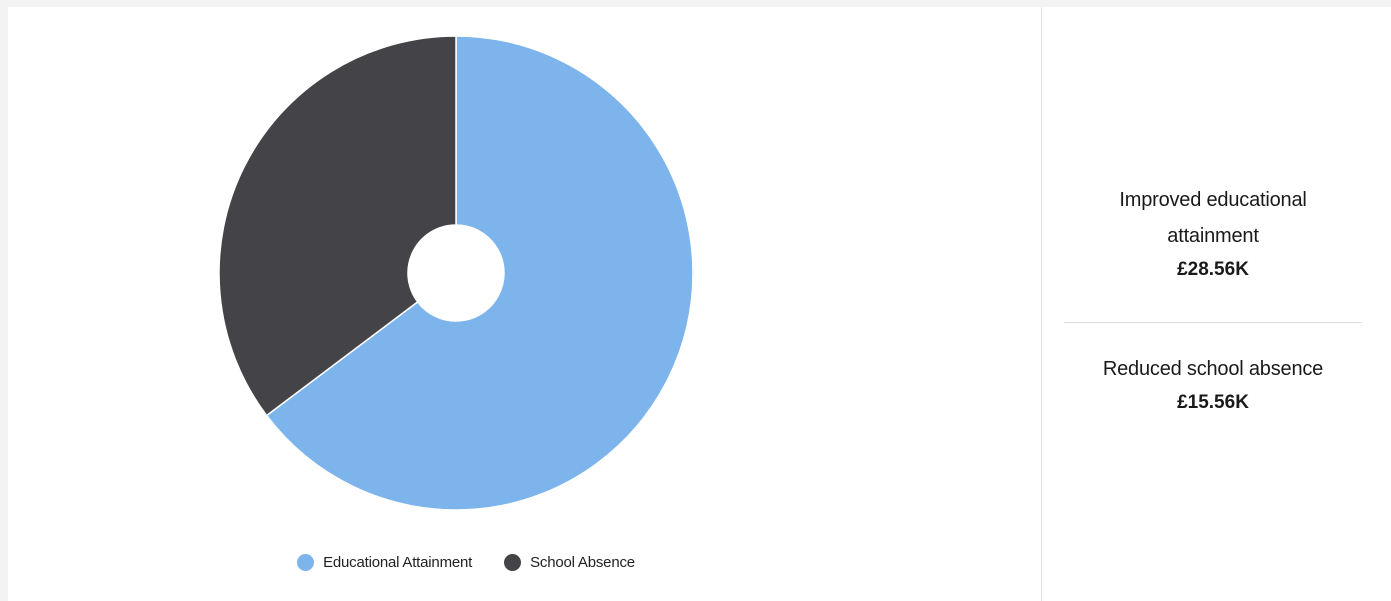 The height and width of the screenshot is (601, 1391). I want to click on summary-divider, so click(1213, 322).